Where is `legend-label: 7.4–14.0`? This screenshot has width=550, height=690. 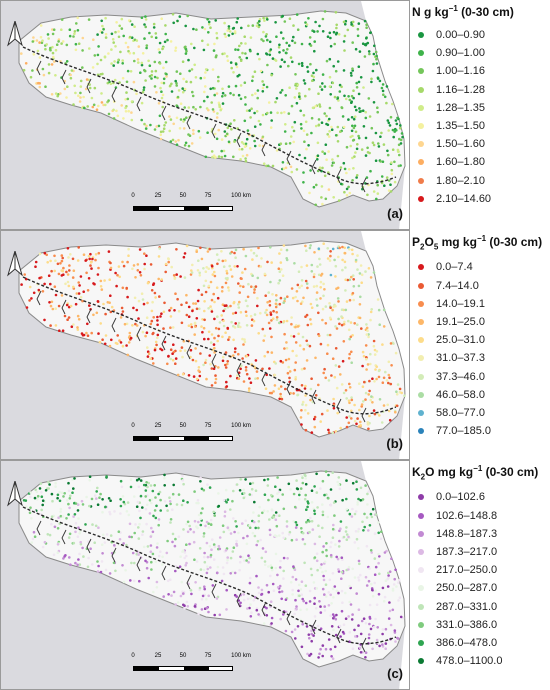
legend-label: 7.4–14.0 is located at coordinates (457, 285).